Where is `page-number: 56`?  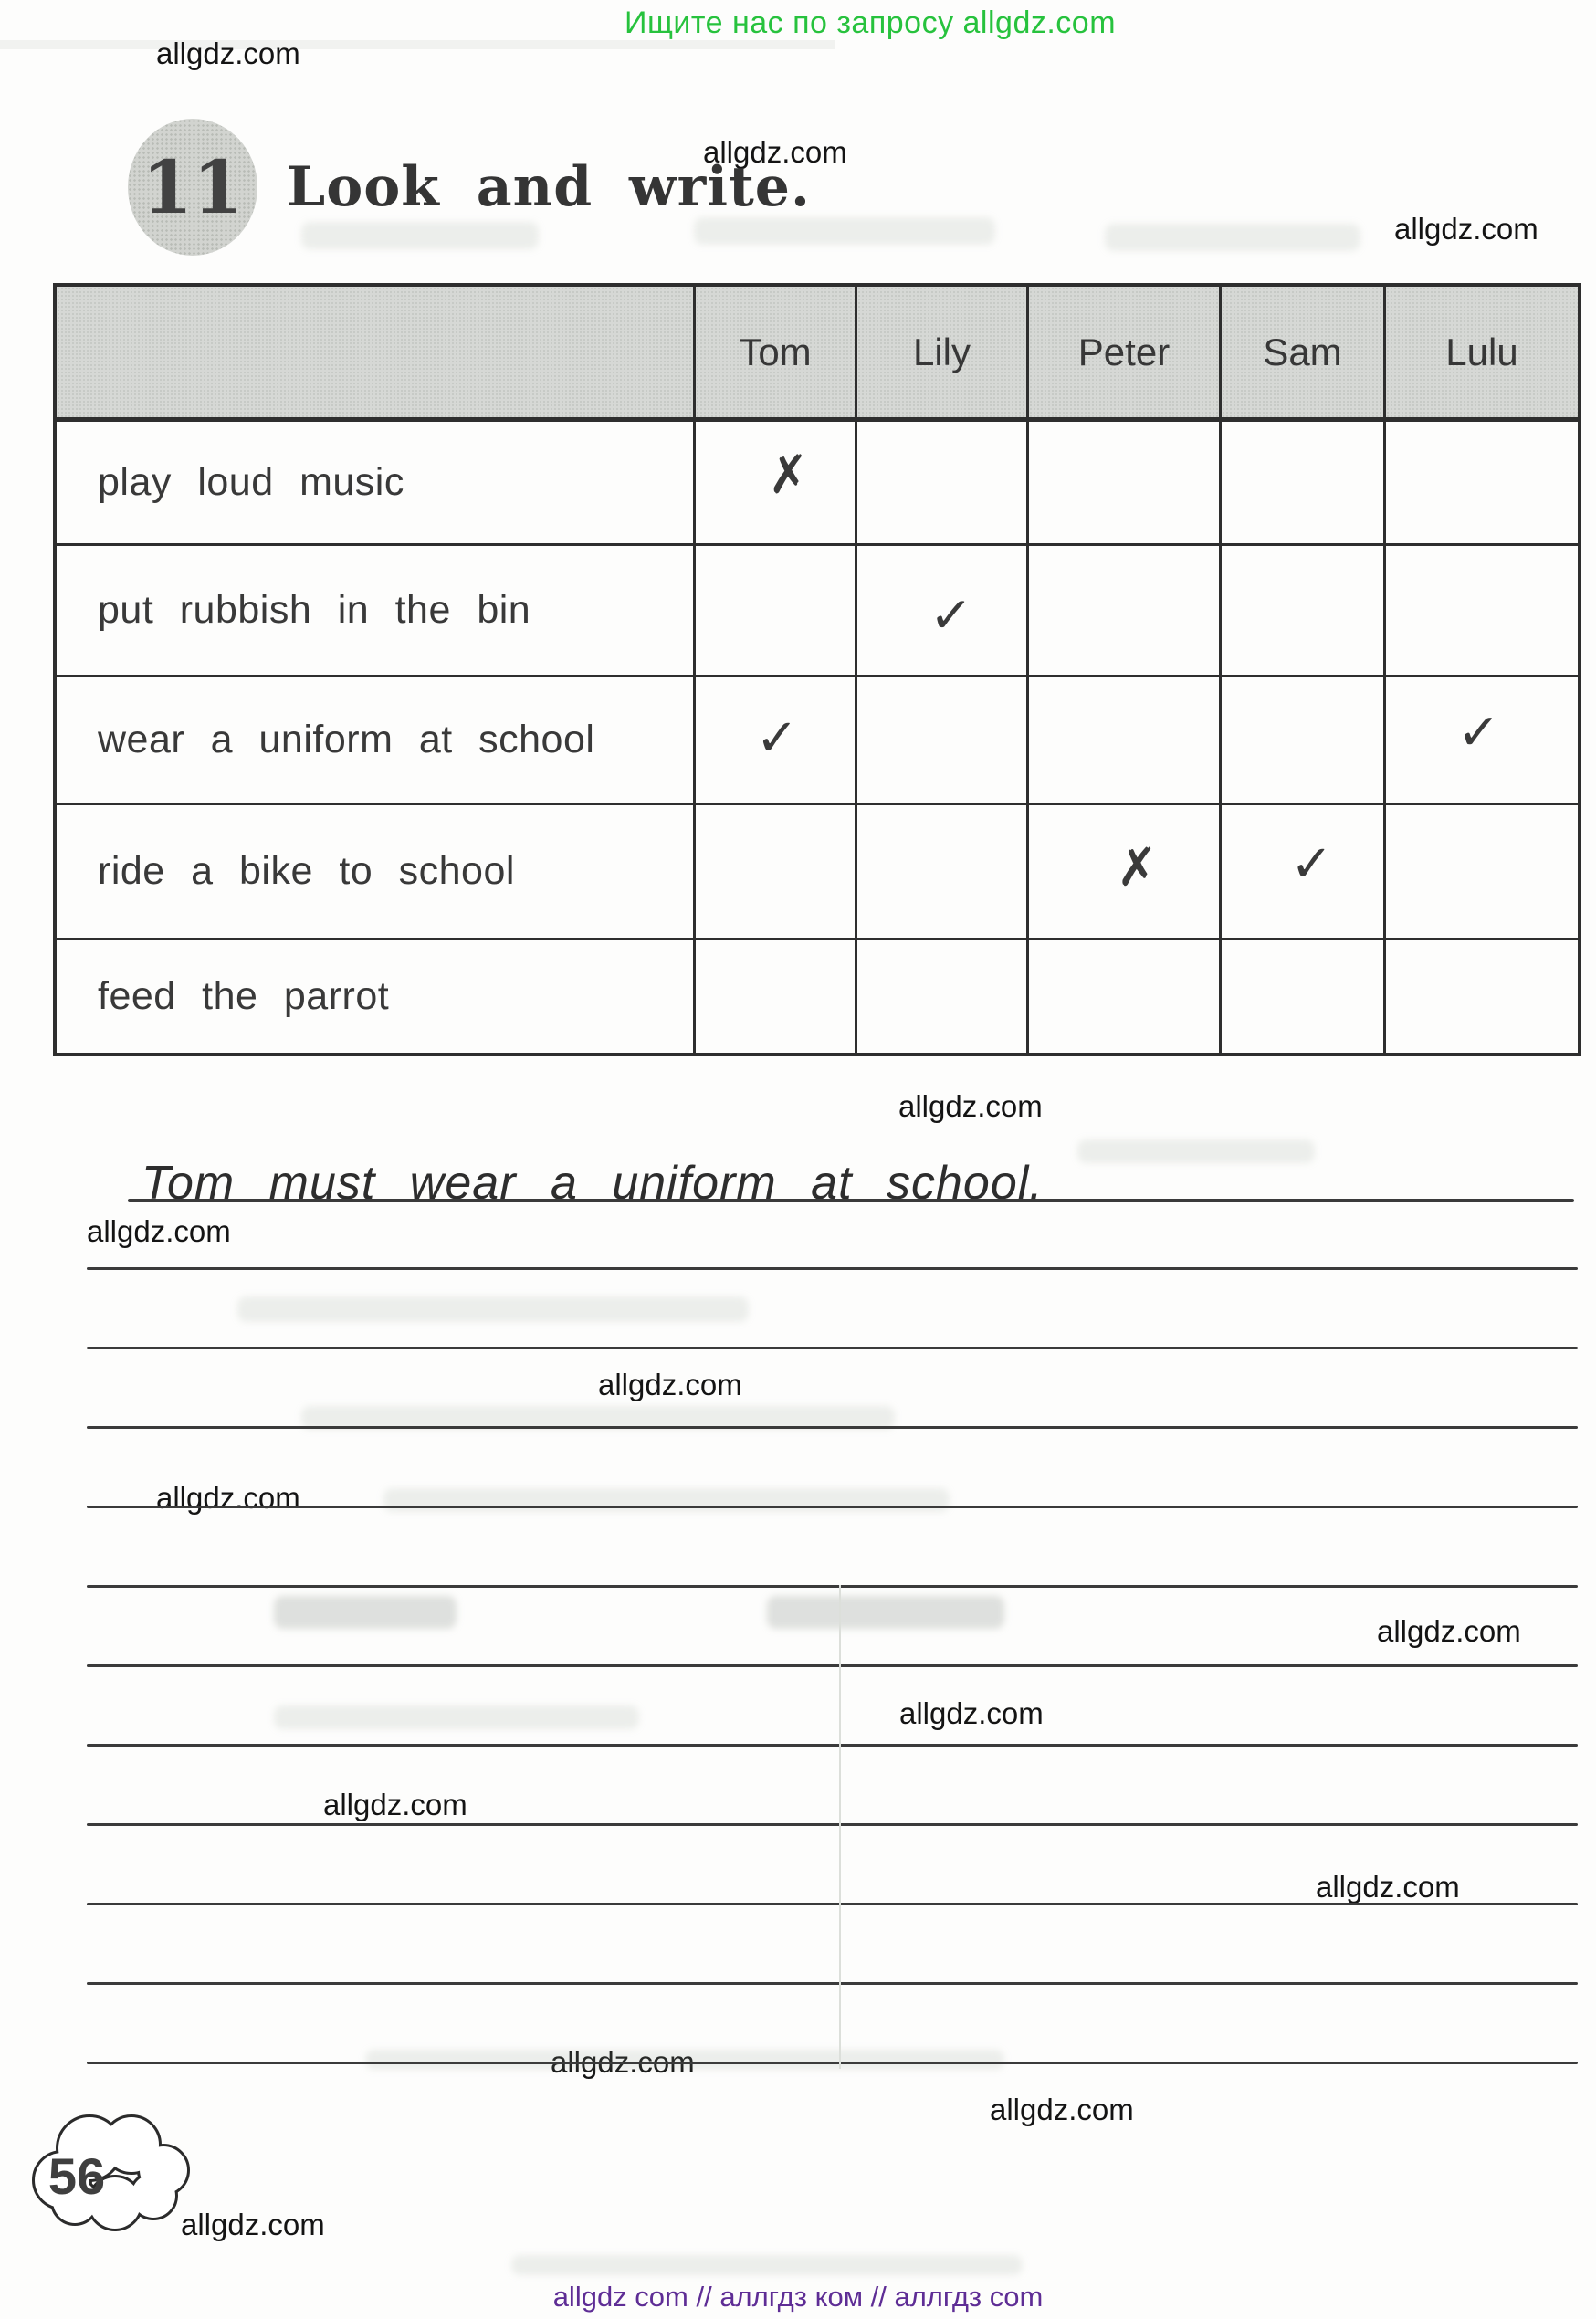 page-number: 56 is located at coordinates (76, 2176).